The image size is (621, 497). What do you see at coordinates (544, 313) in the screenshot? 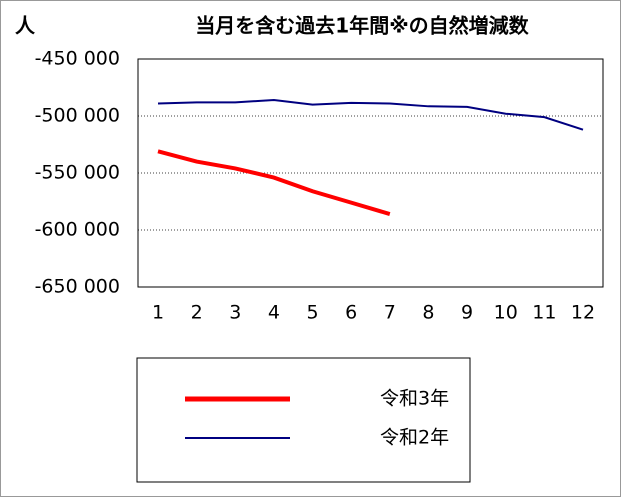
I see `x-tick-label: 11` at bounding box center [544, 313].